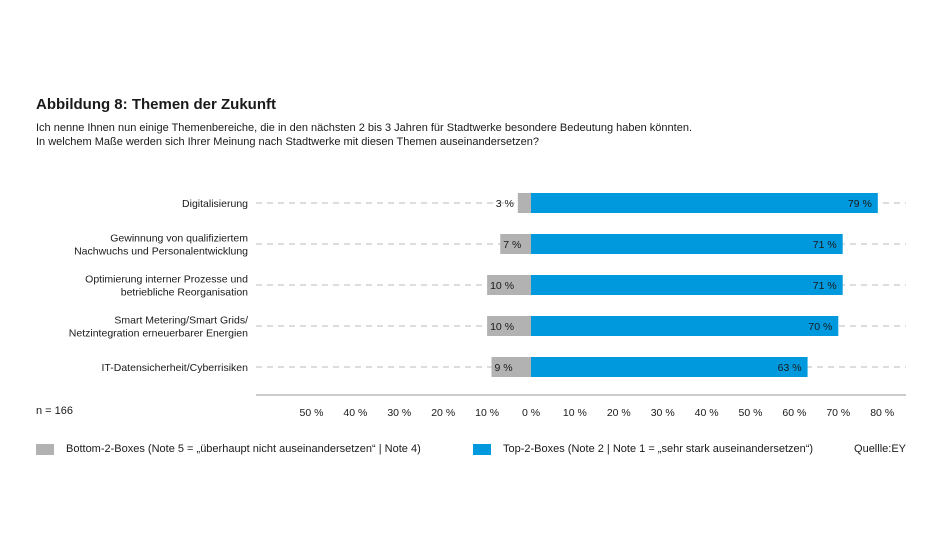  What do you see at coordinates (55, 411) in the screenshot?
I see `sample-size-note: n = 166` at bounding box center [55, 411].